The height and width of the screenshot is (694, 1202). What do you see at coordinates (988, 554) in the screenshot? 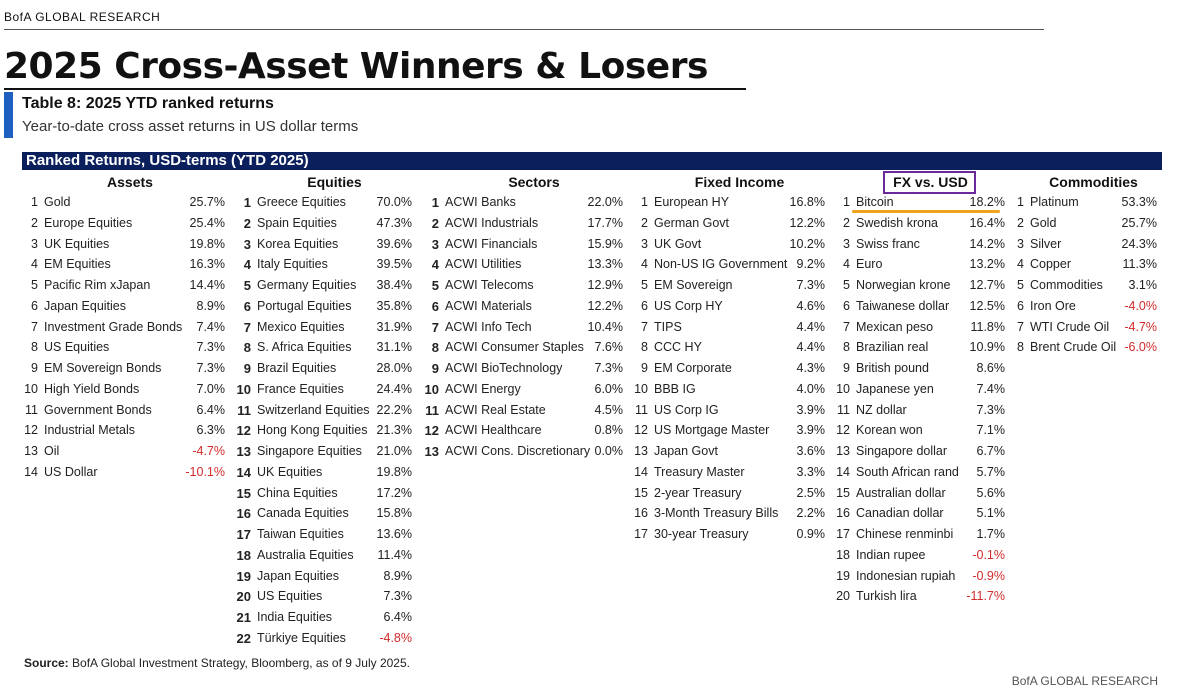
I see `return-value: -0.1%` at bounding box center [988, 554].